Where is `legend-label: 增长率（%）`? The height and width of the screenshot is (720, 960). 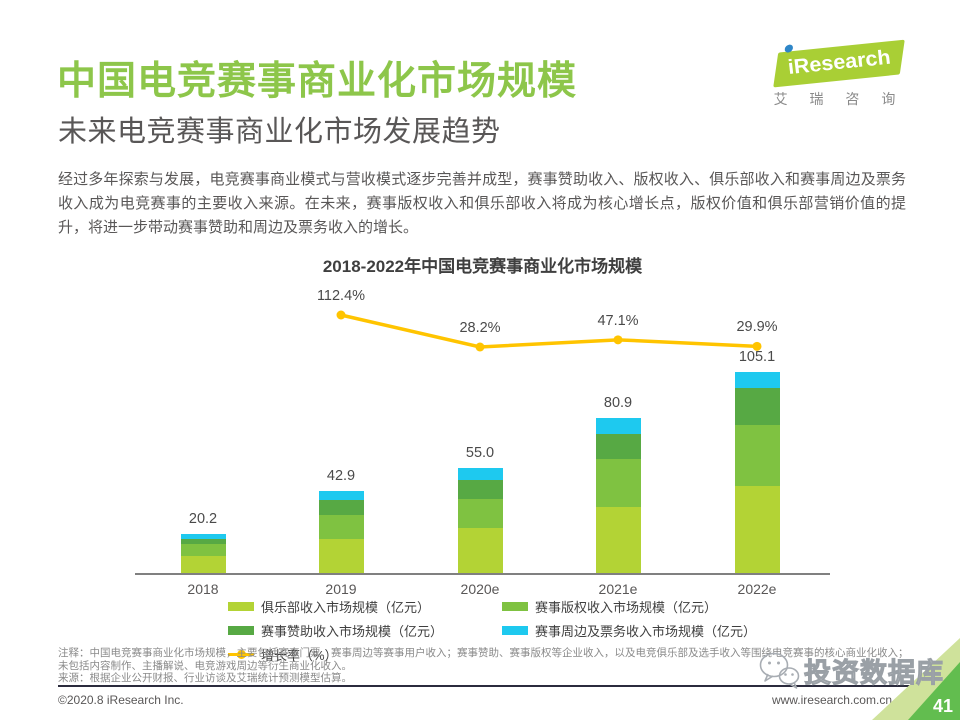
legend-label: 增长率（%） is located at coordinates (299, 655).